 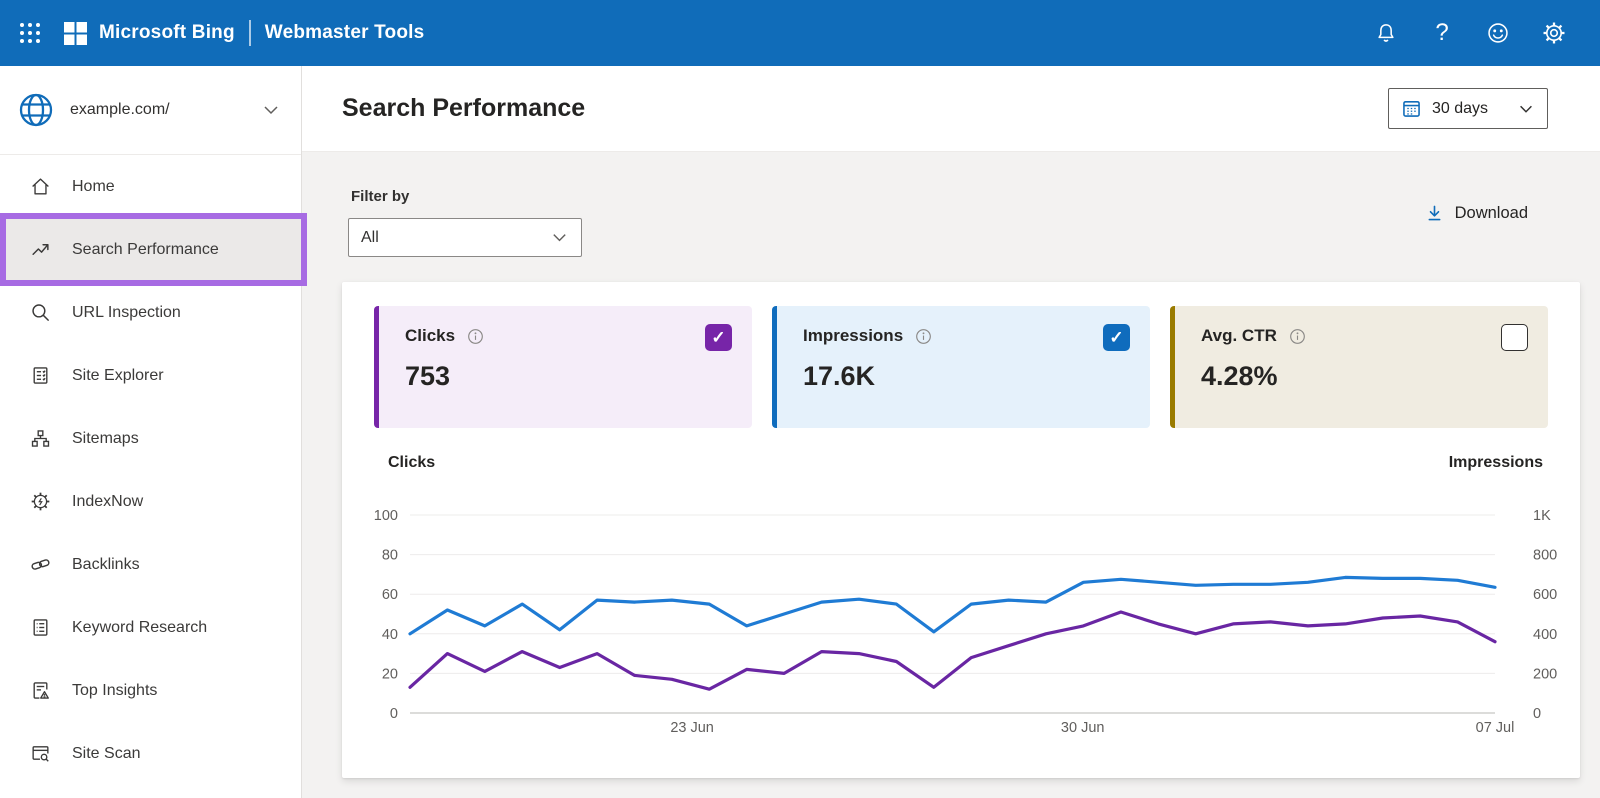 I want to click on sidebar-item-home: Home, so click(x=150, y=186).